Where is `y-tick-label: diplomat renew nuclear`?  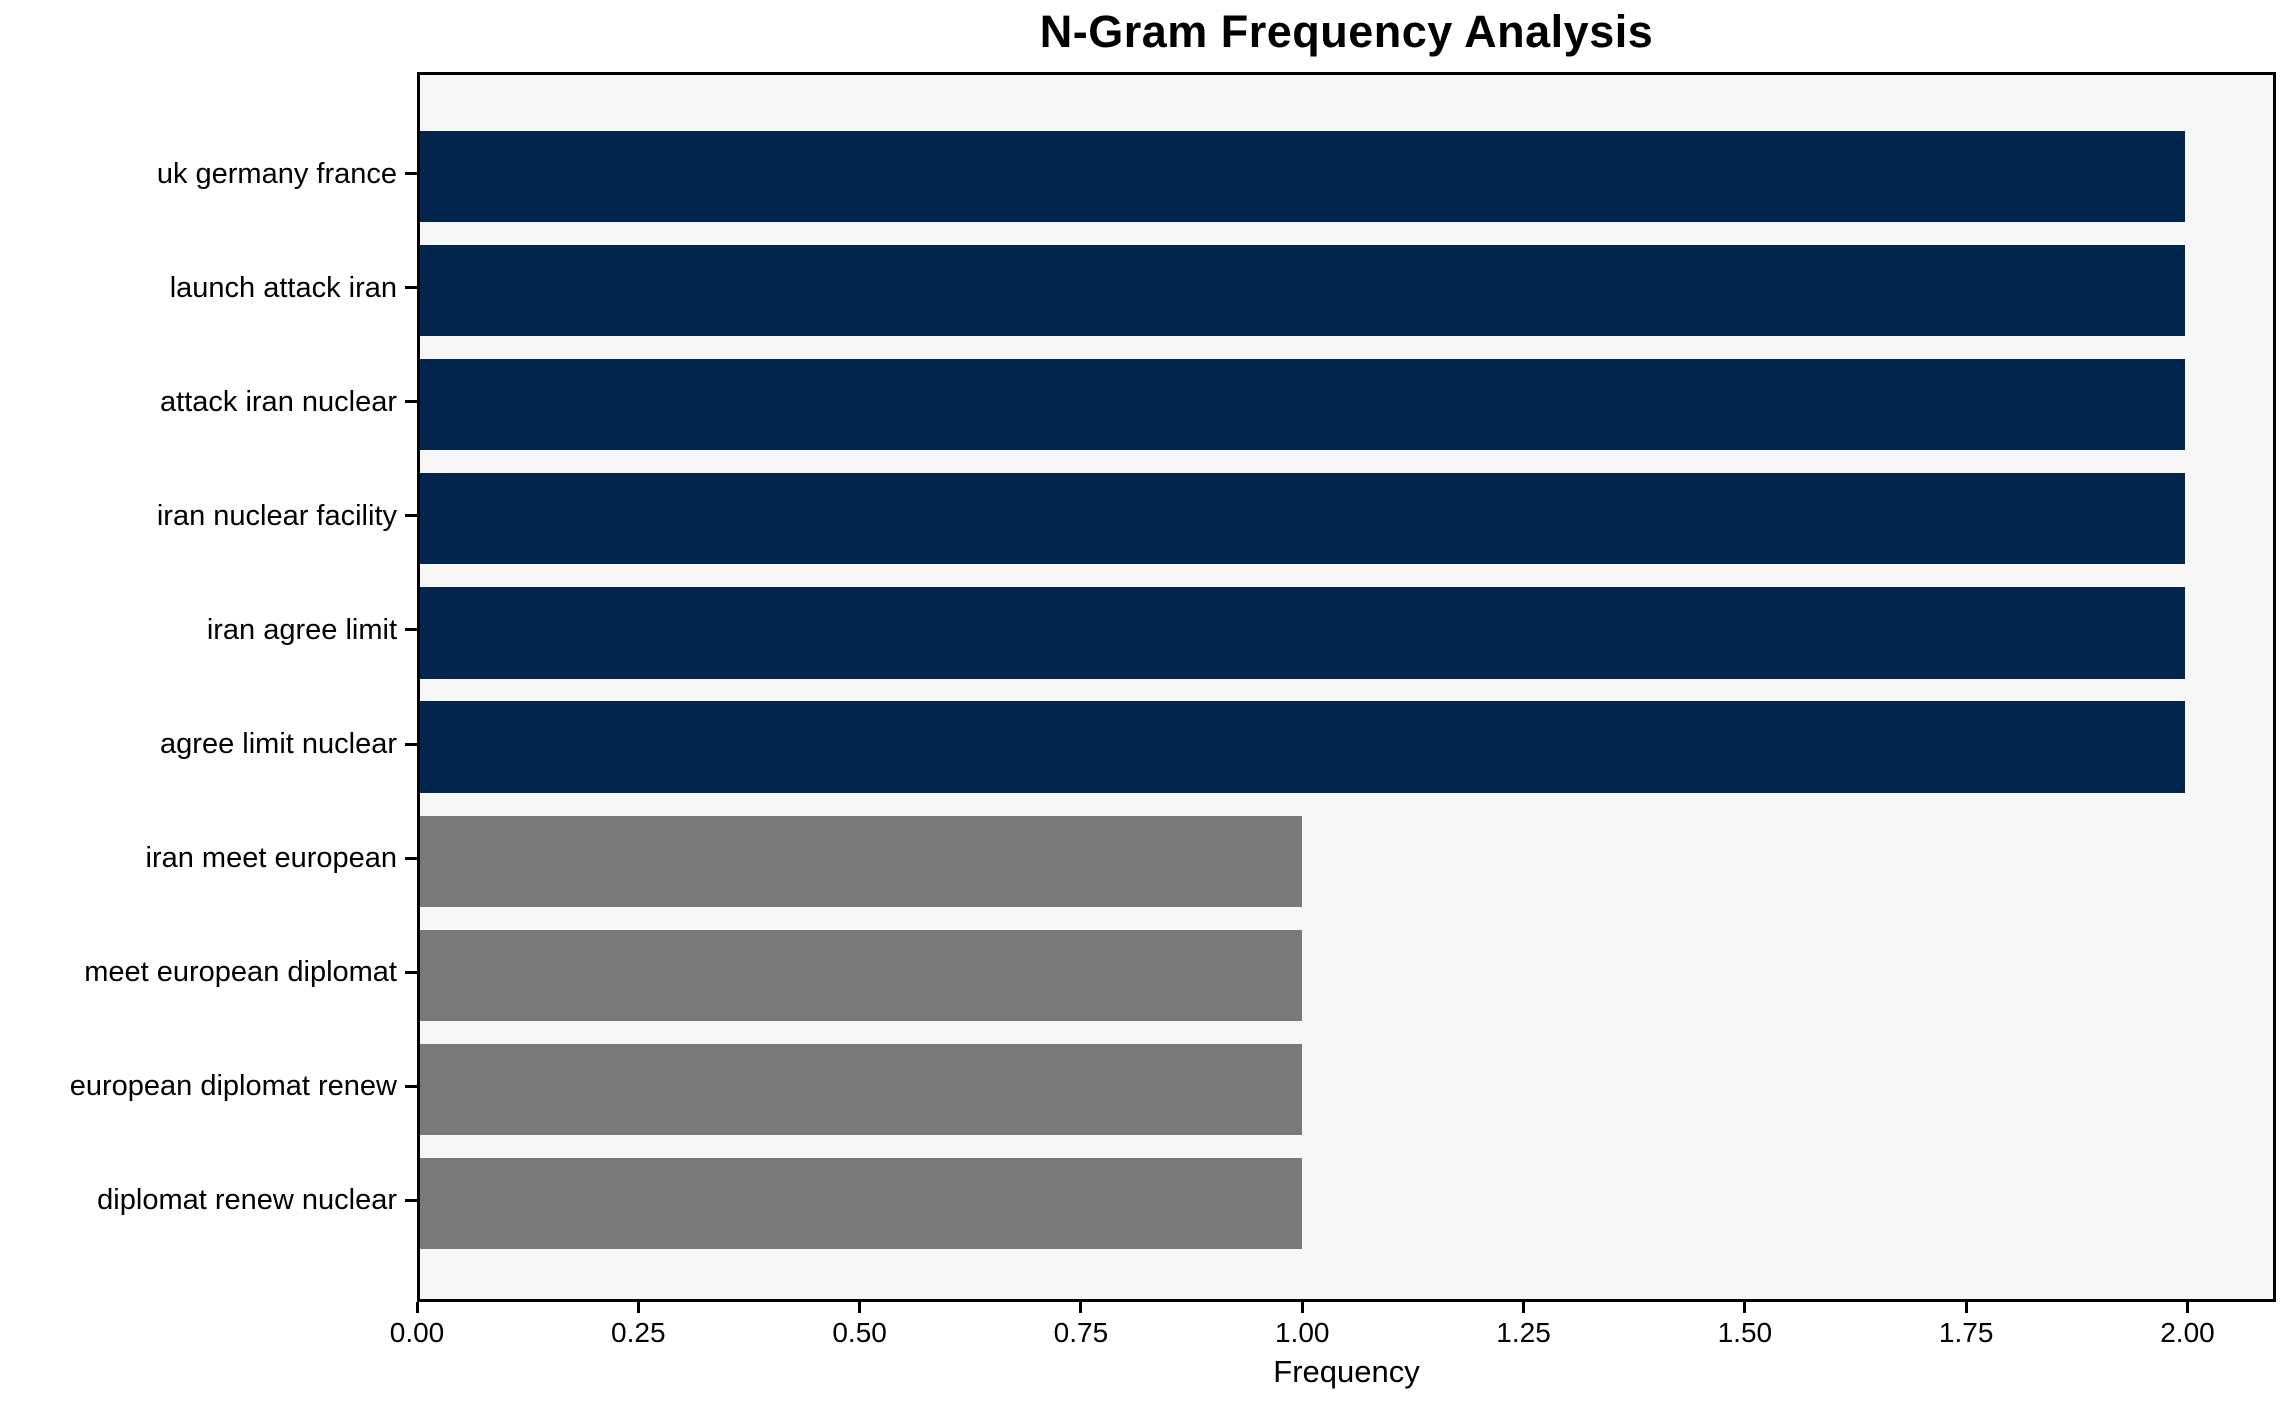
y-tick-label: diplomat renew nuclear is located at coordinates (247, 1200).